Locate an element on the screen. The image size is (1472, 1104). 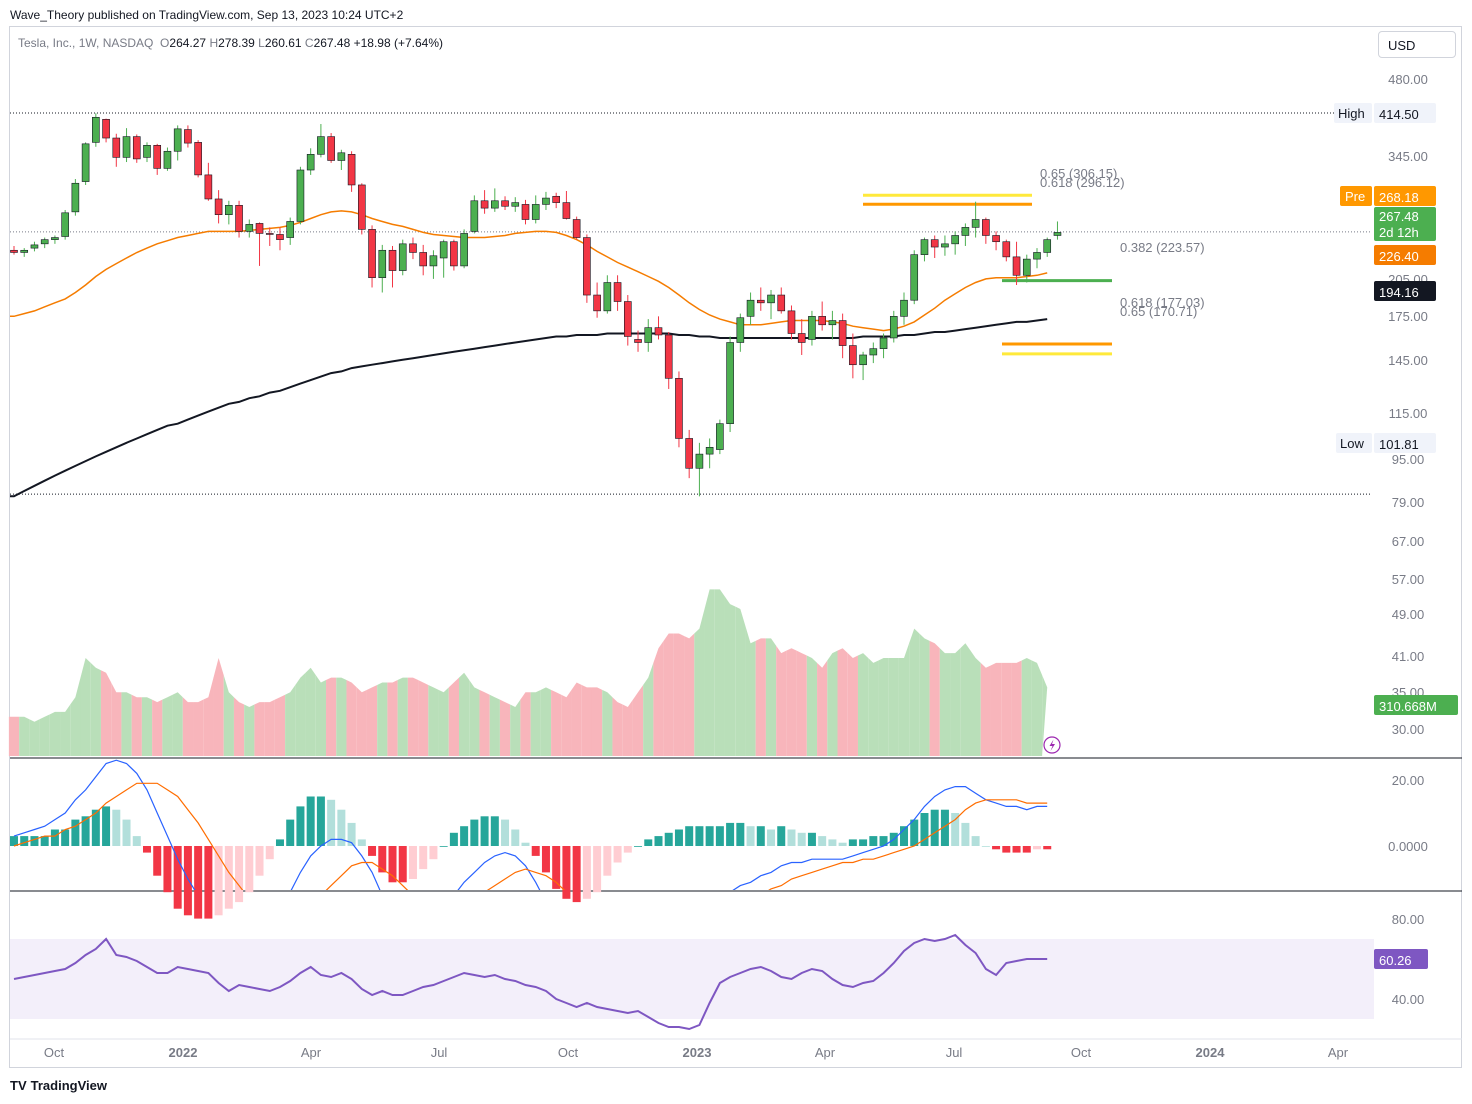
signal-line is located at coordinates (530, 836).